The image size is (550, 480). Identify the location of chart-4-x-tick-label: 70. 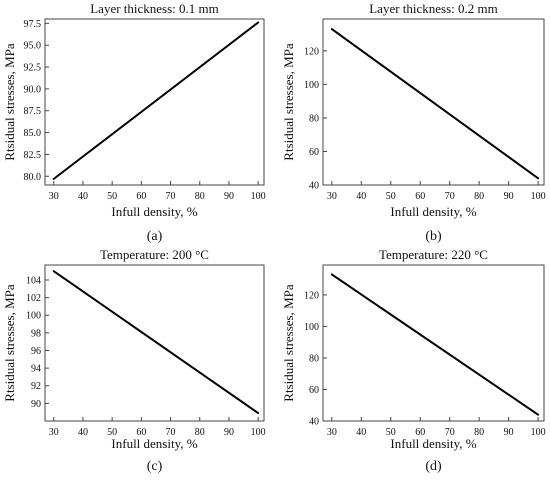
(450, 432).